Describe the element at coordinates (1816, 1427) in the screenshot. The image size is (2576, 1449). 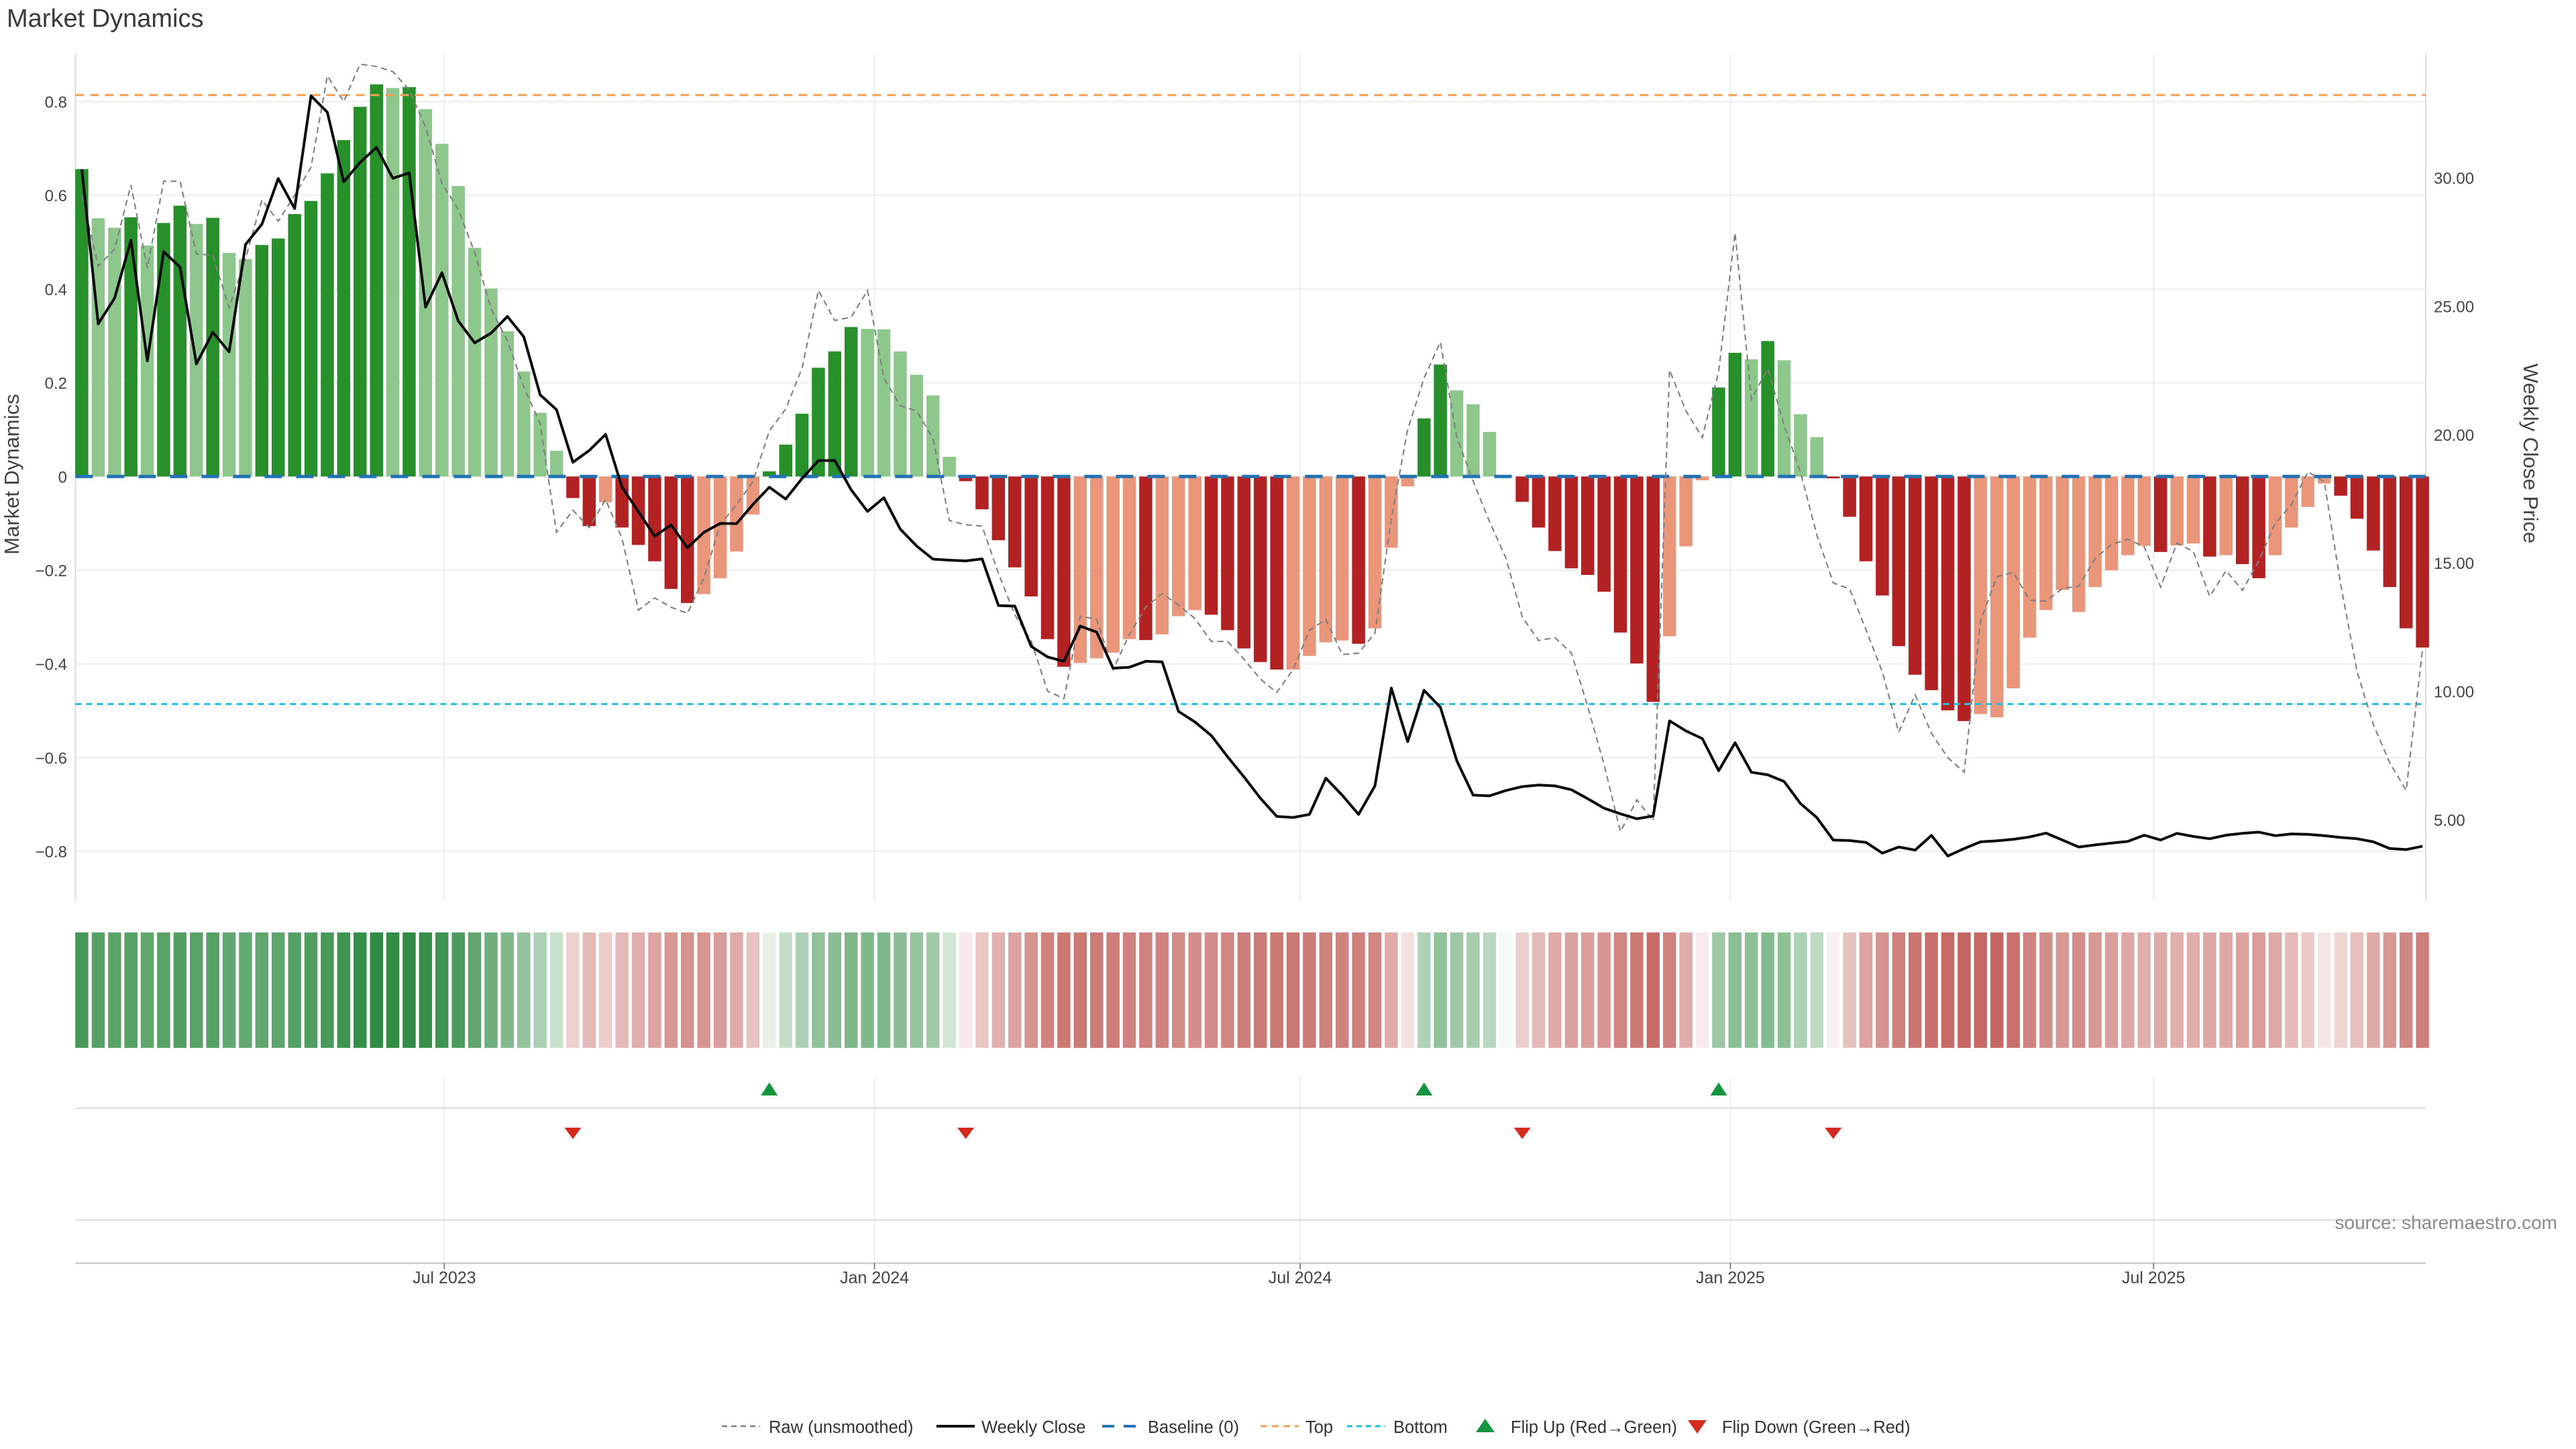
I see `svg-text: Flip Down (Green→Red)` at that location.